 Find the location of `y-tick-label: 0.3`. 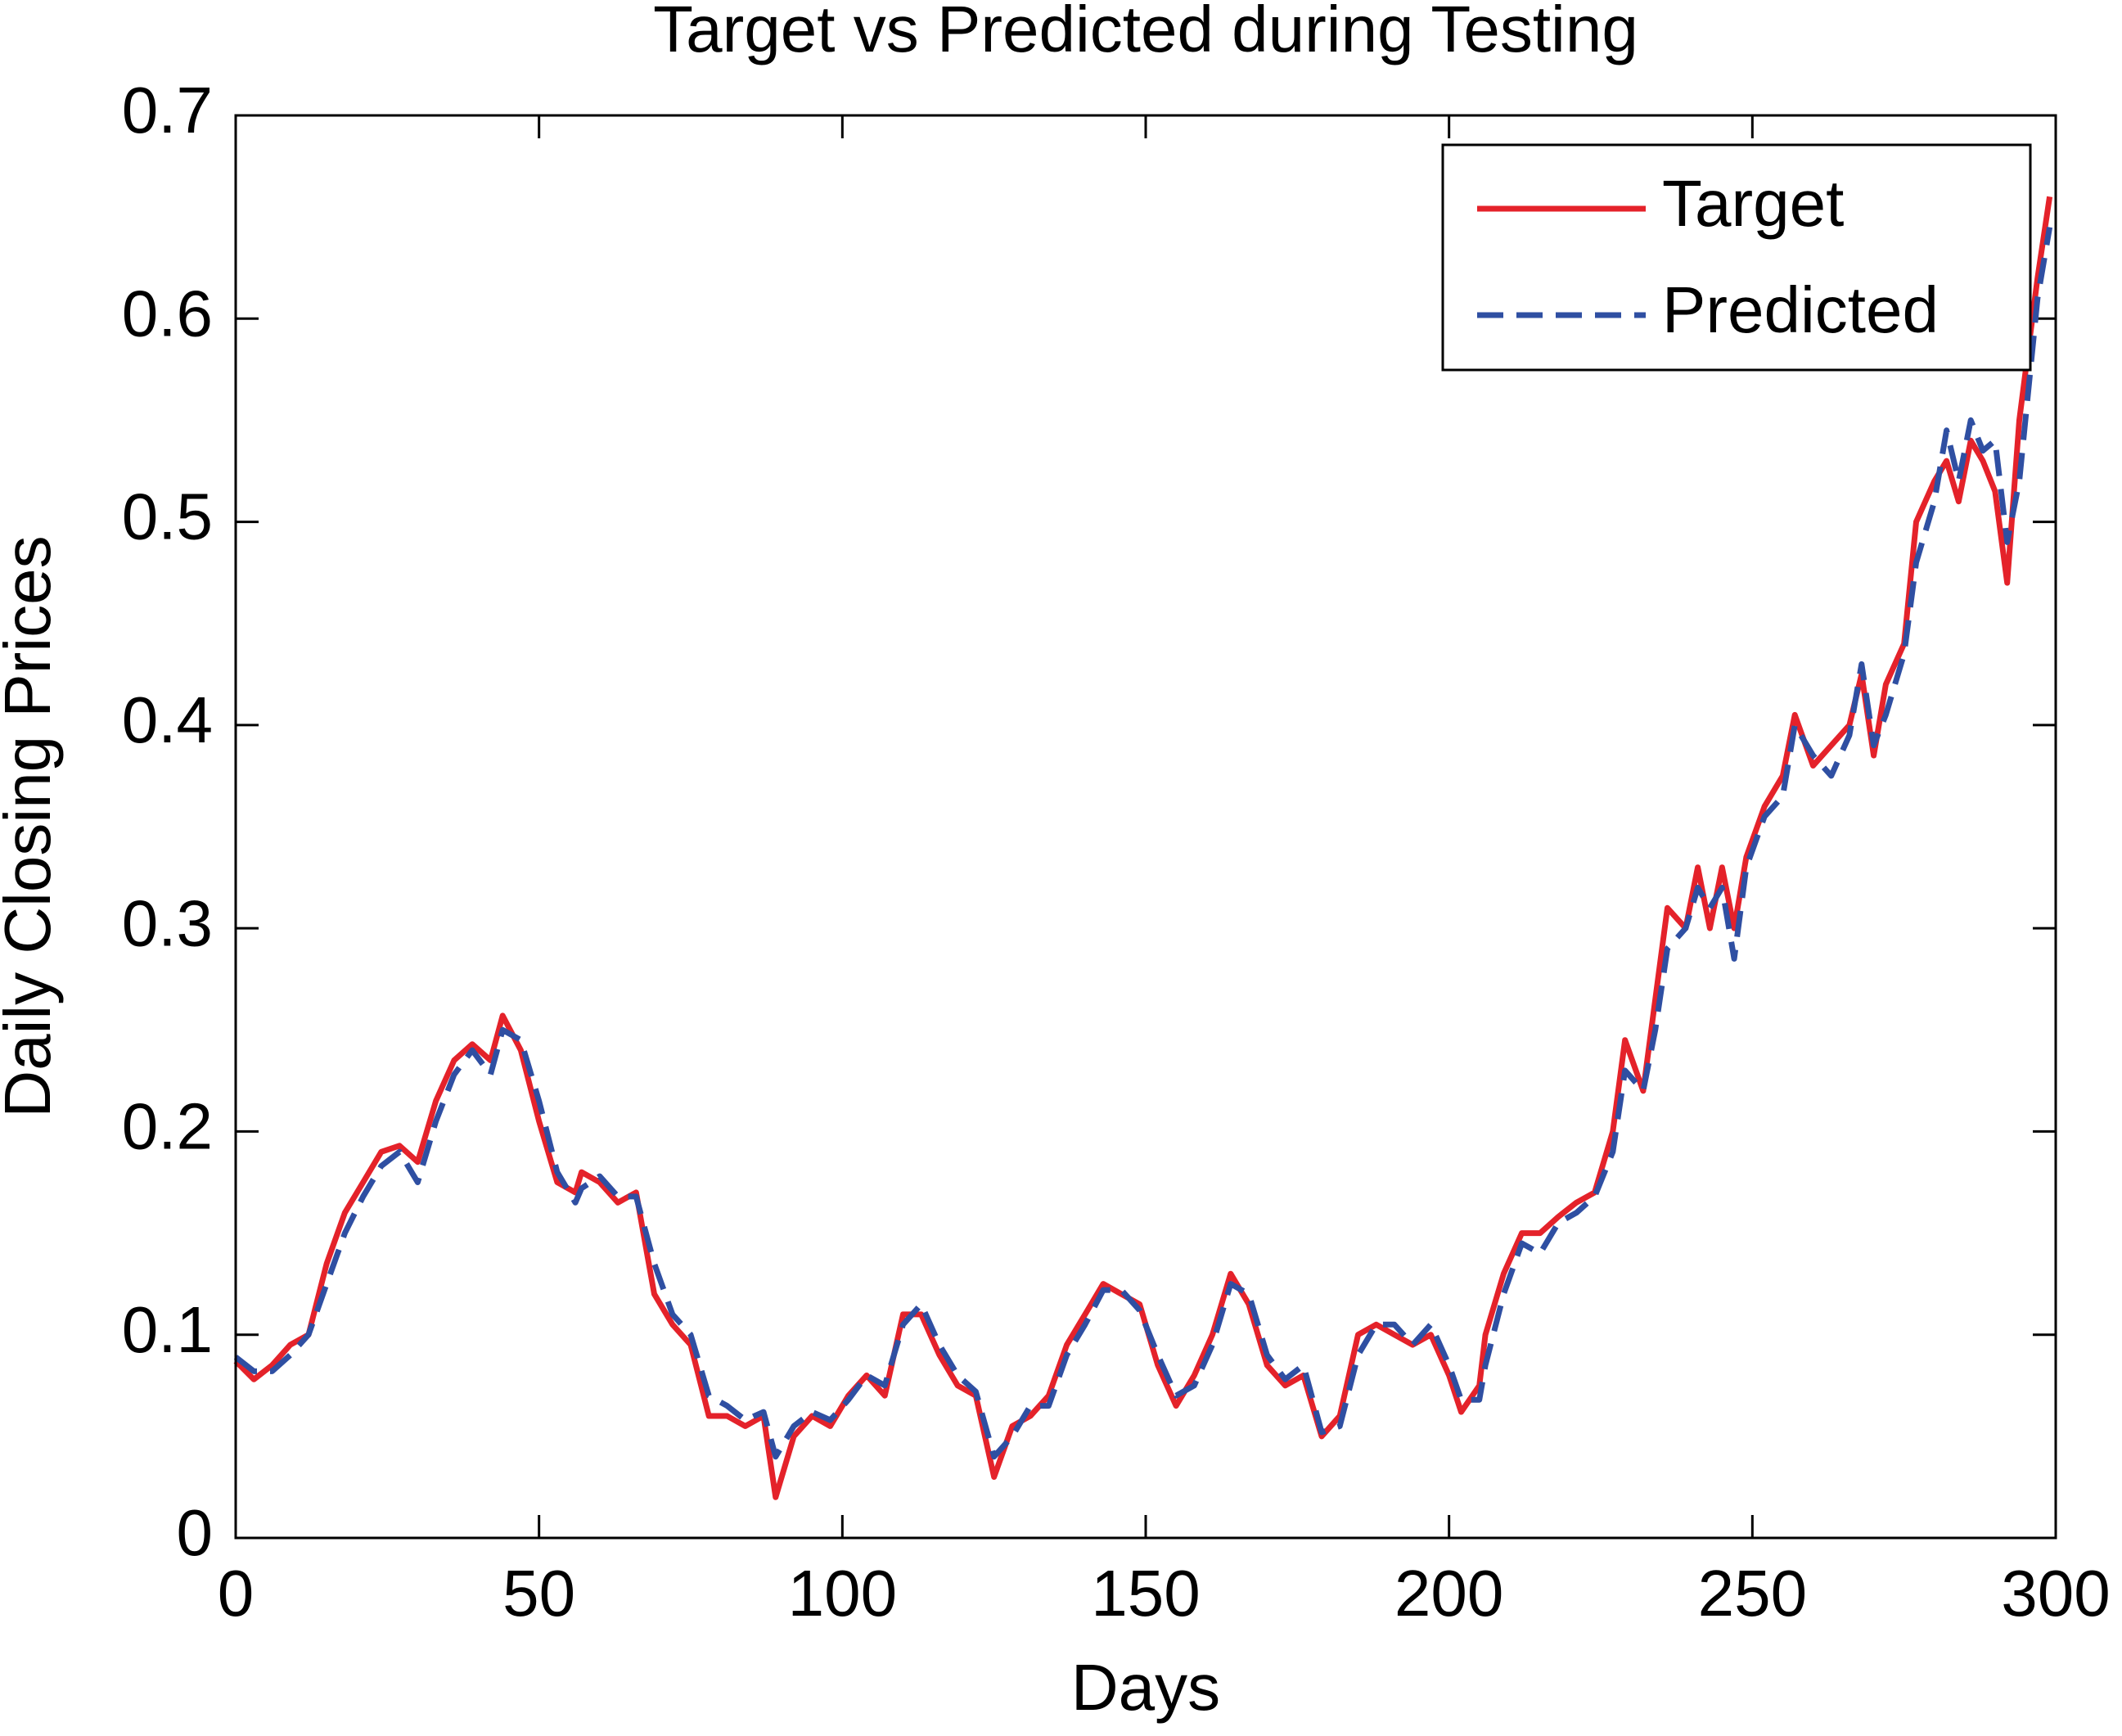

y-tick-label: 0.3 is located at coordinates (167, 922).